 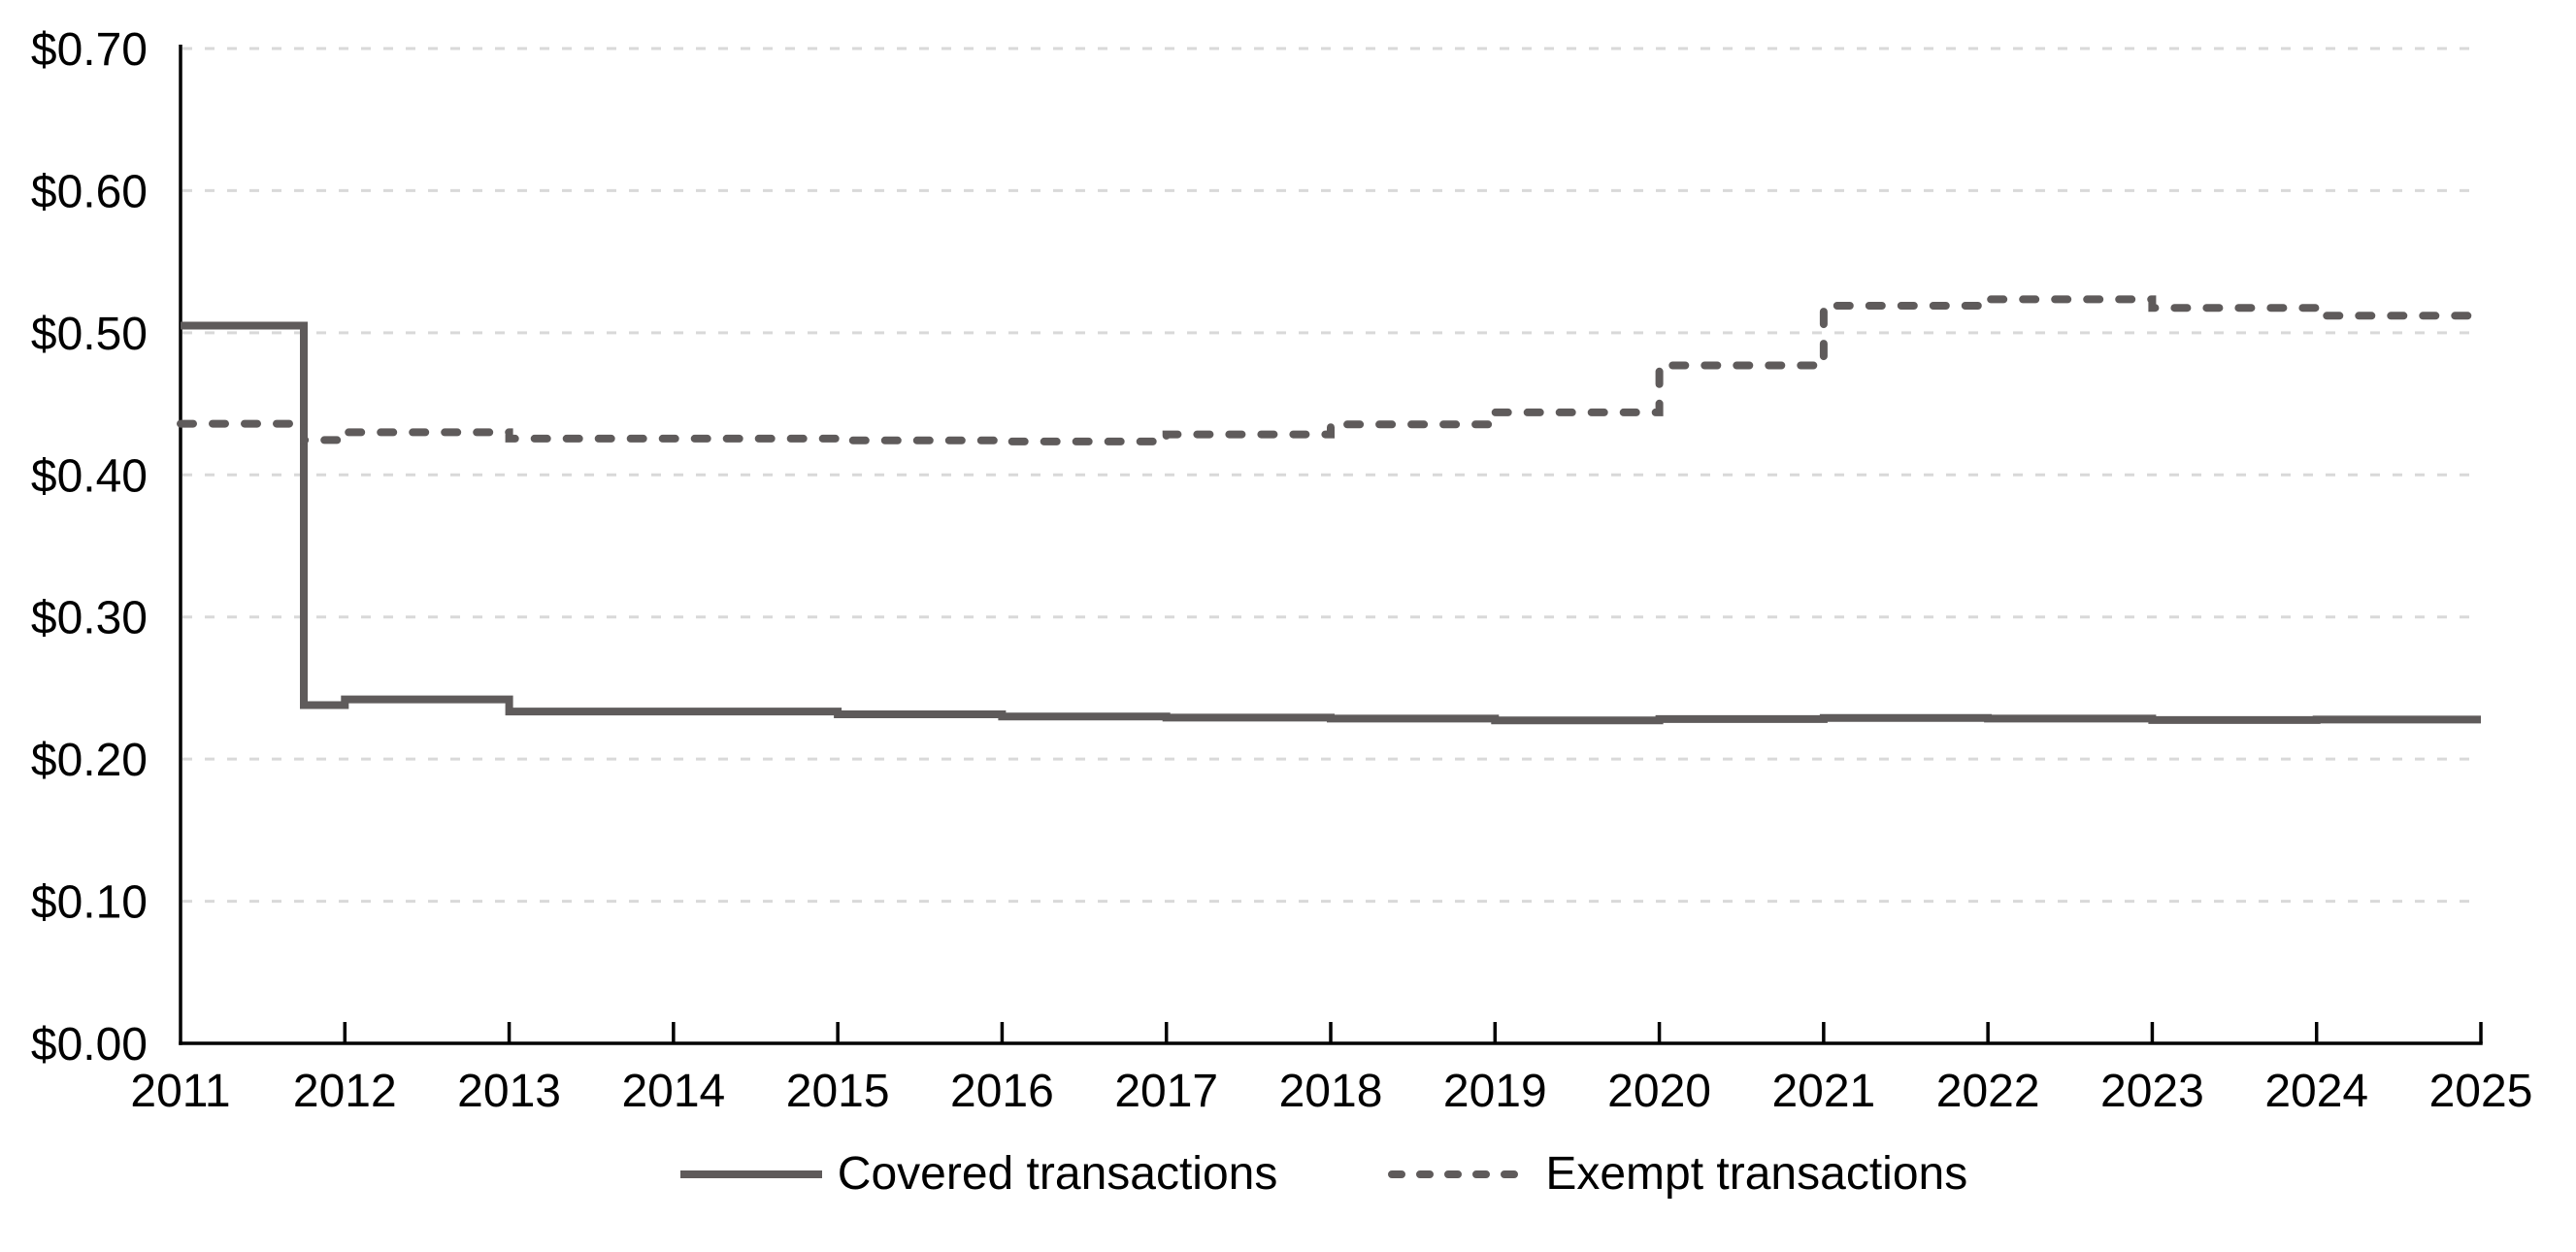 I want to click on legend-item-covered: Covered transactions, so click(x=978, y=1174).